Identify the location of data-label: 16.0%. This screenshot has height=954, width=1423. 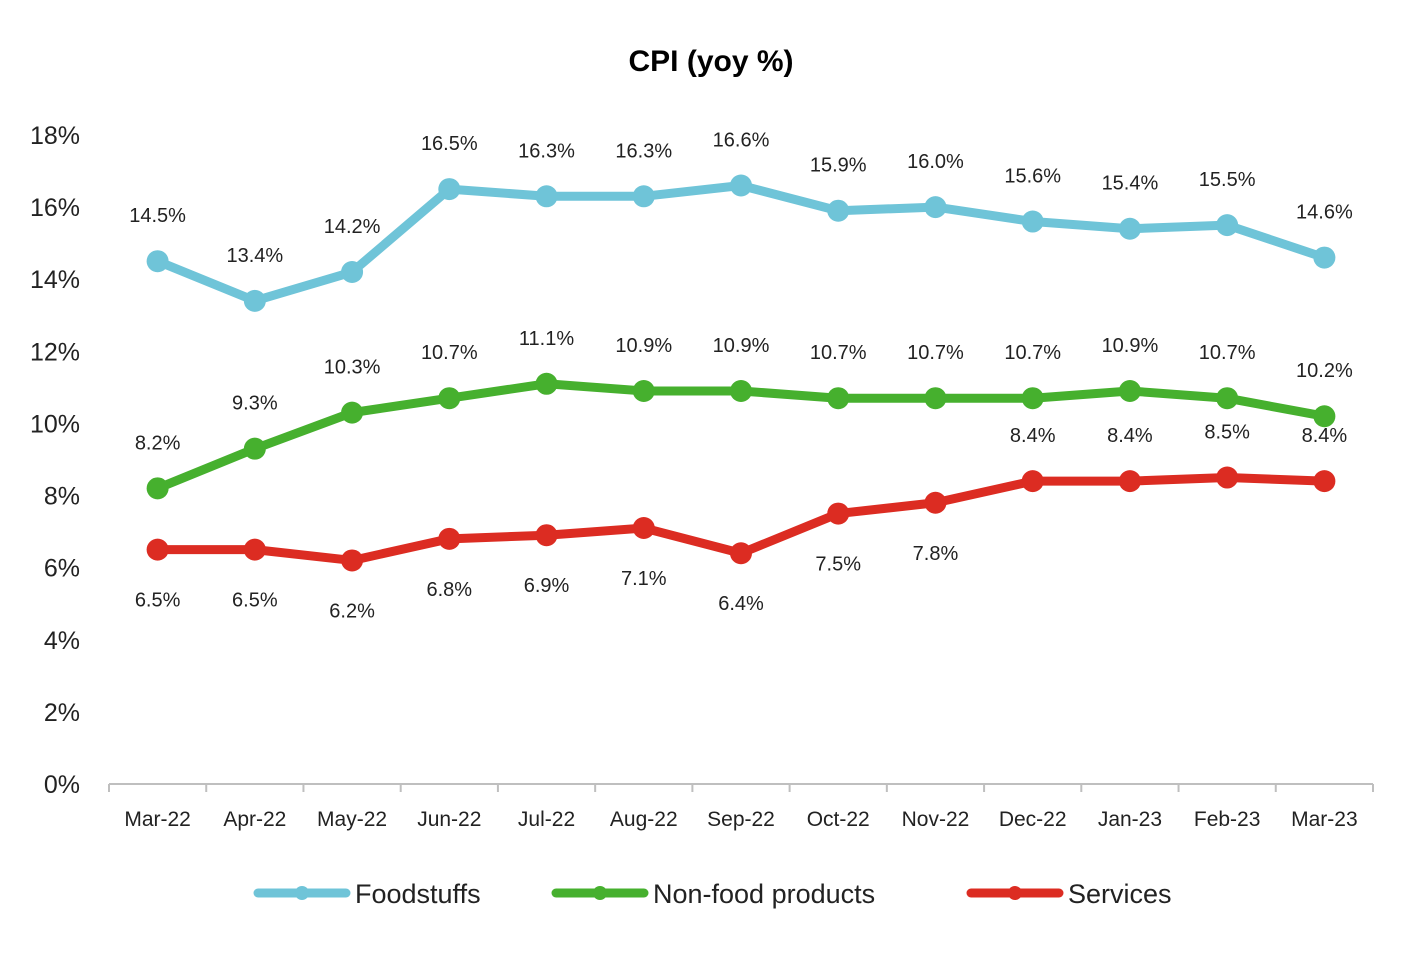
(935, 162).